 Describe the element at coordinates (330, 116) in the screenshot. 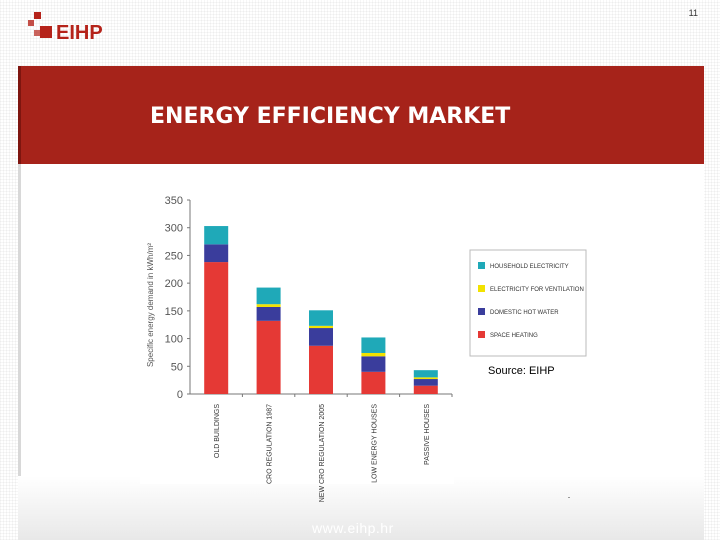

I see `slide-title: ENERGY EFFICIENCY MARKET` at that location.